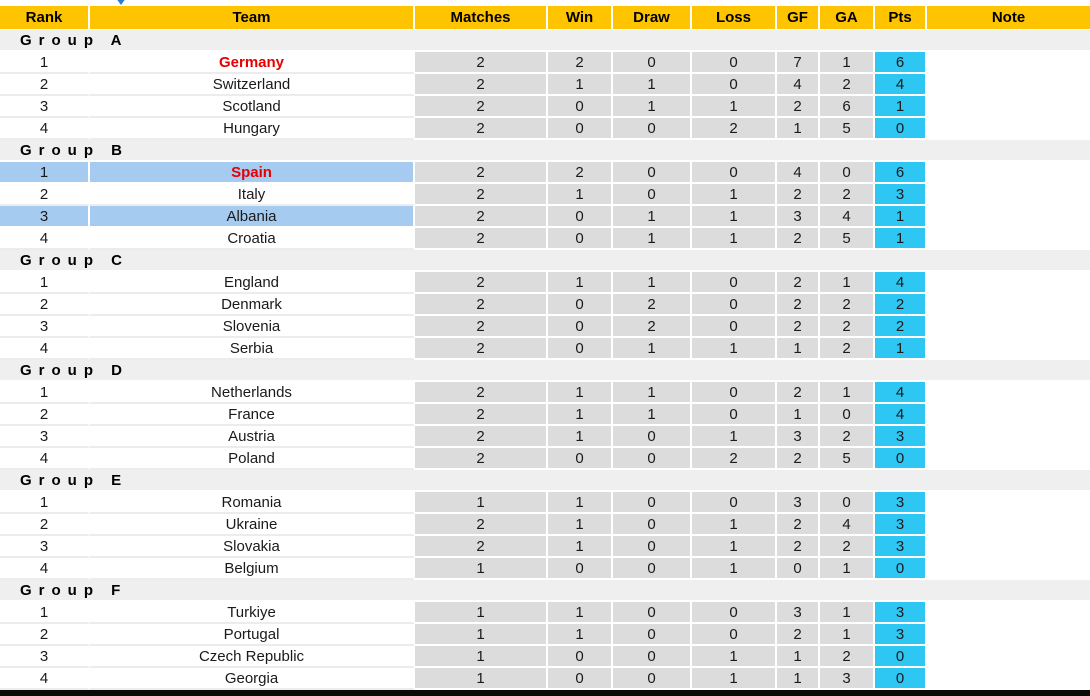  I want to click on team-name: Slovenia, so click(252, 327).